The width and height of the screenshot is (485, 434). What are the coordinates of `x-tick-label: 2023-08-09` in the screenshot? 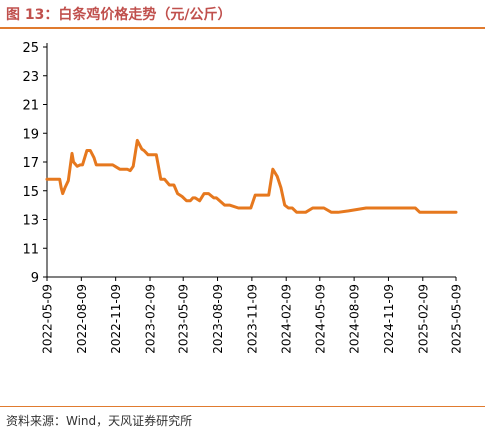 It's located at (218, 319).